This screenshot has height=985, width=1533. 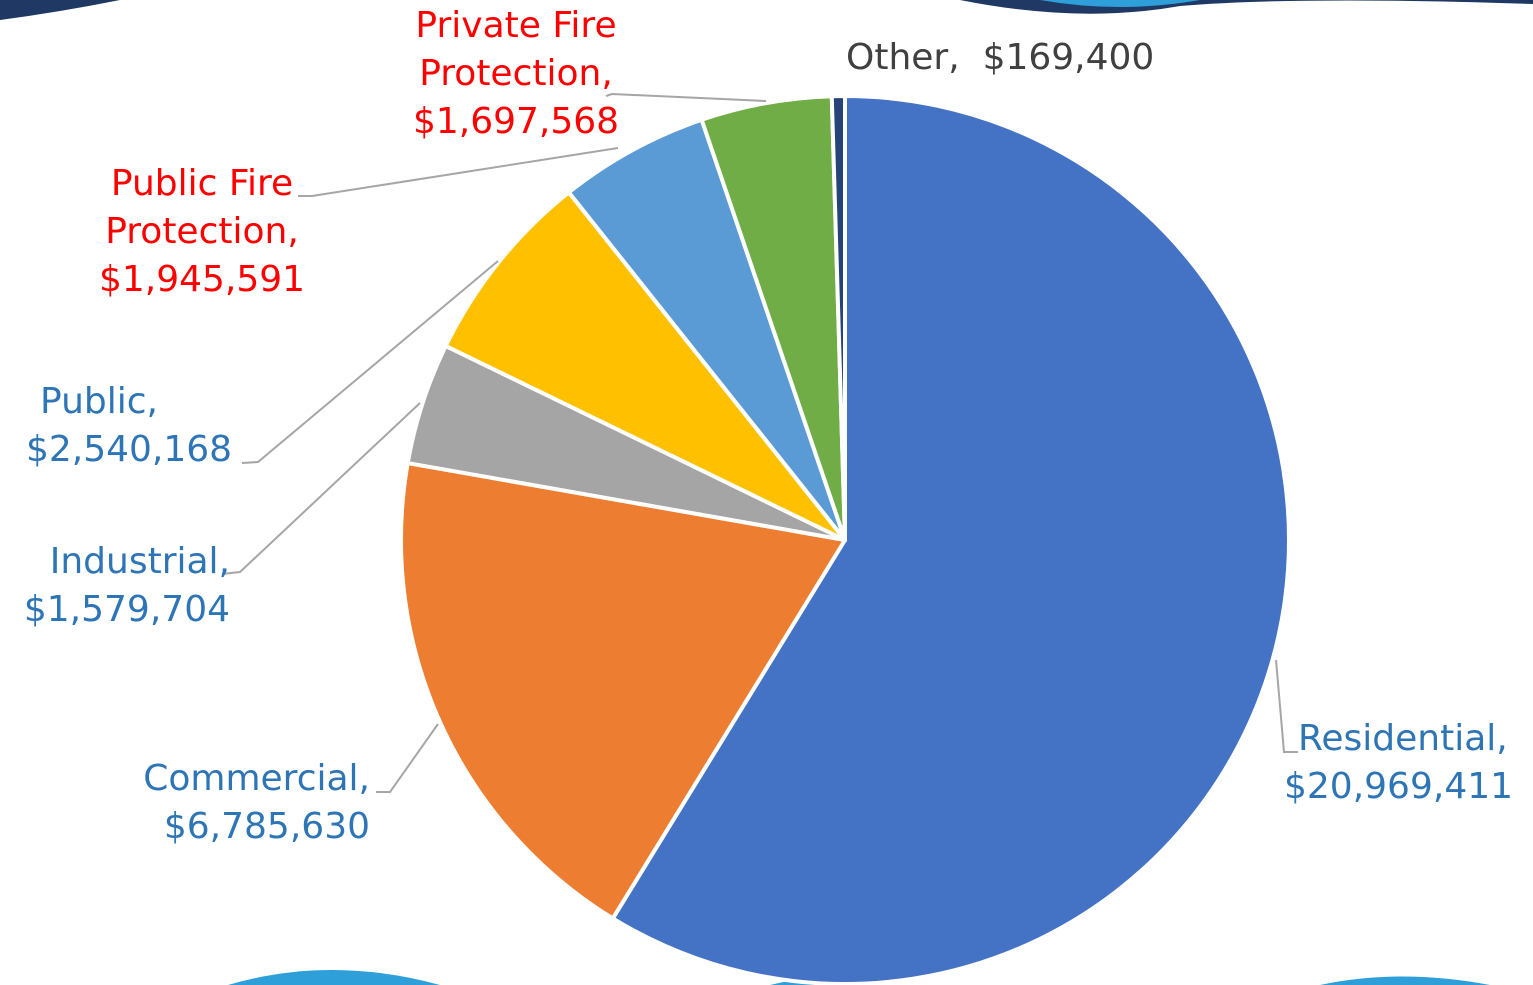 I want to click on label-other-name: Other,, so click(x=903, y=57).